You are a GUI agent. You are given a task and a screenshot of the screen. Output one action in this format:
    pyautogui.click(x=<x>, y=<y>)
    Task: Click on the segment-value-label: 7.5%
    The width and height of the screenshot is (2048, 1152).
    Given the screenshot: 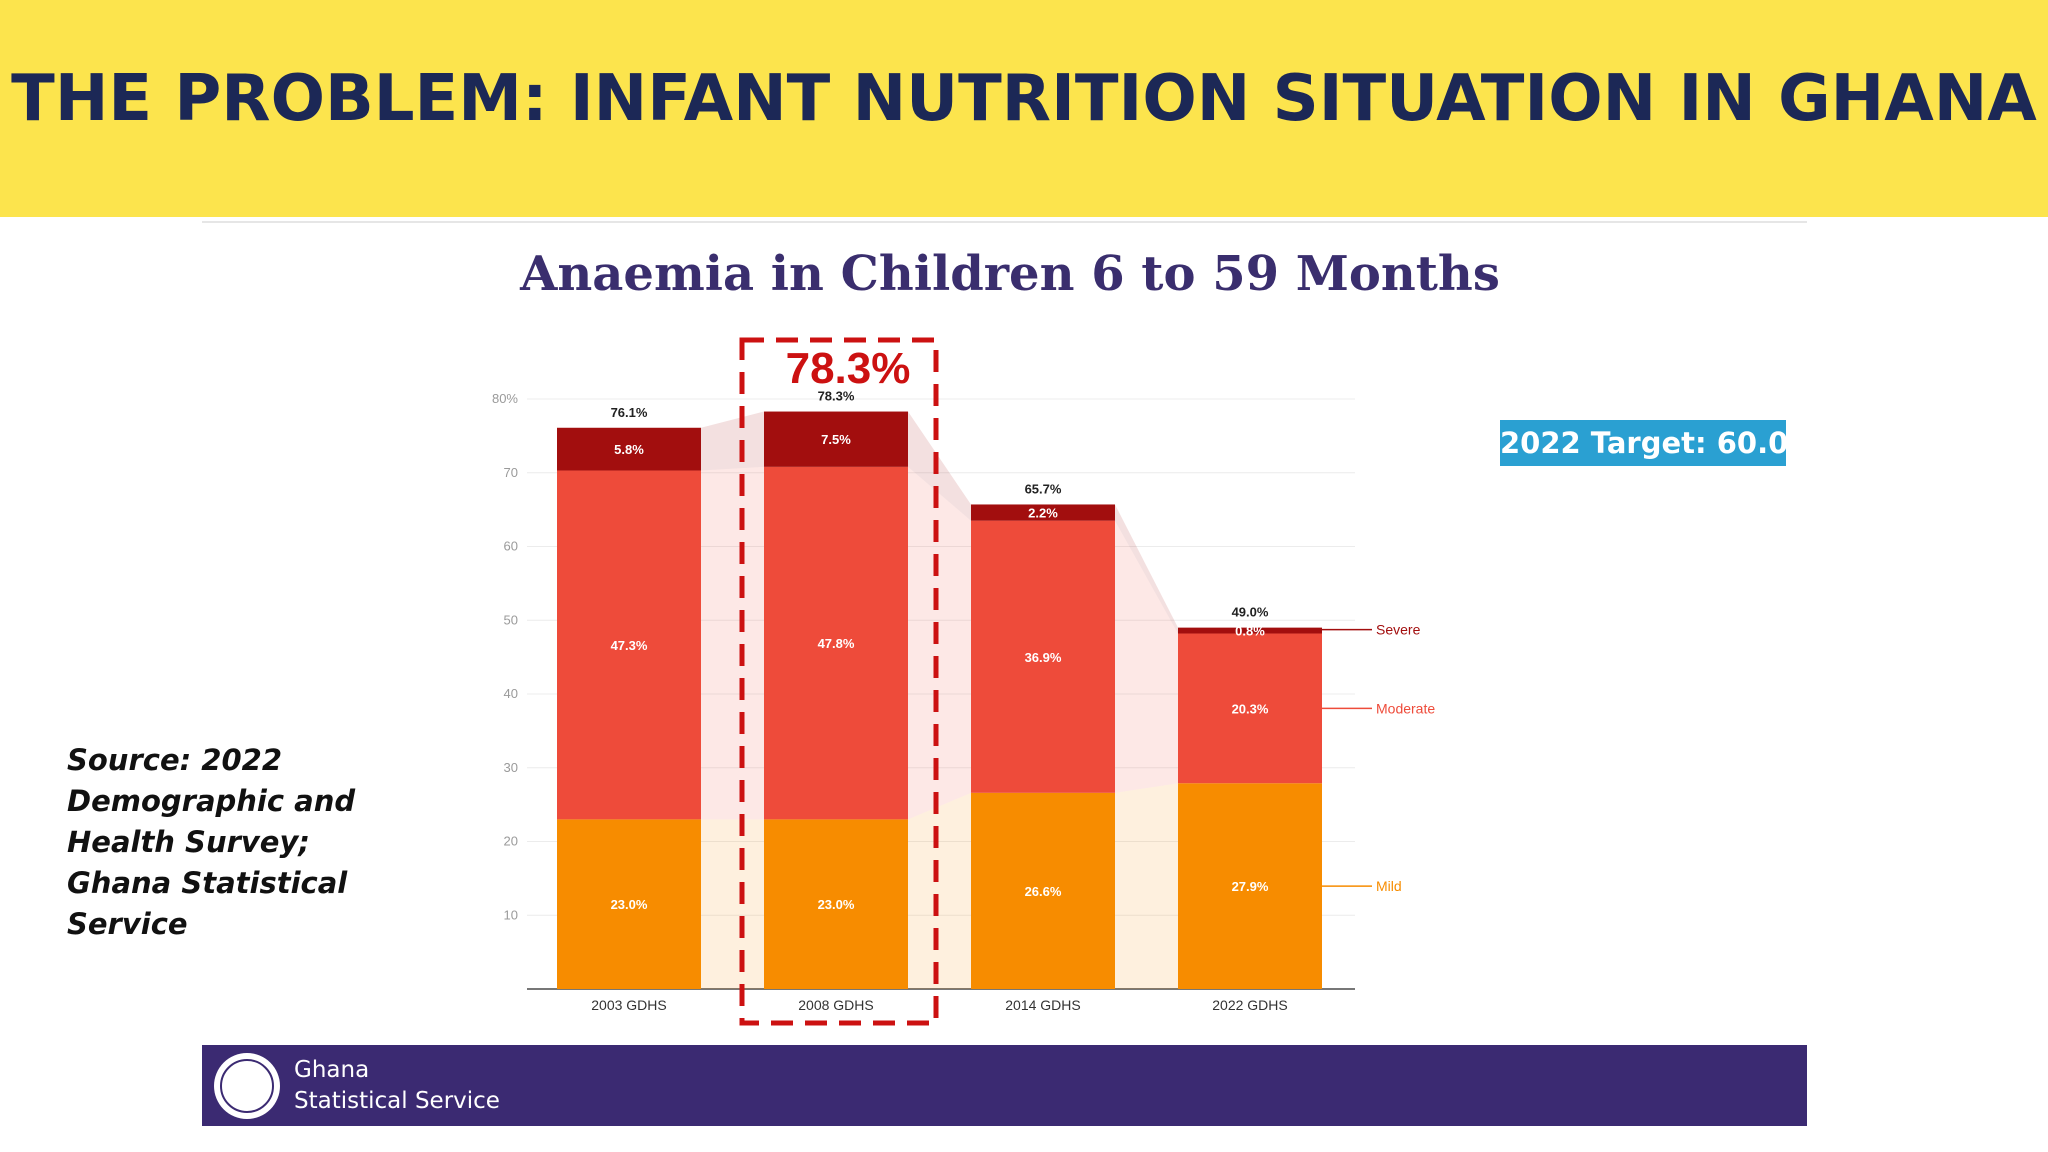 What is the action you would take?
    pyautogui.click(x=836, y=439)
    